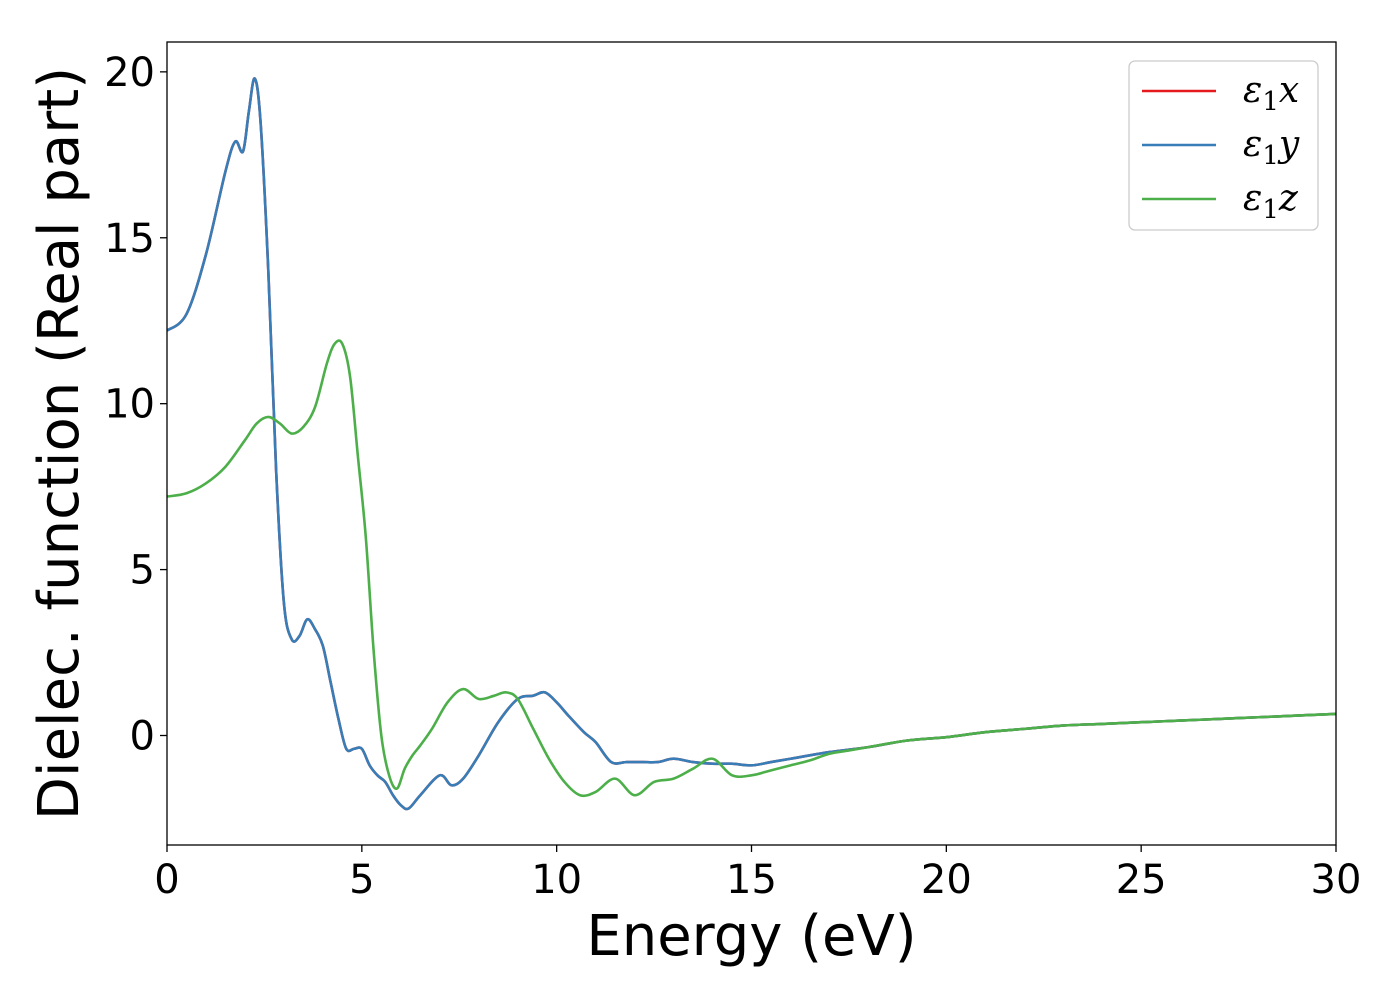 The height and width of the screenshot is (1000, 1400). What do you see at coordinates (129, 239) in the screenshot?
I see `y-tick-label: 15` at bounding box center [129, 239].